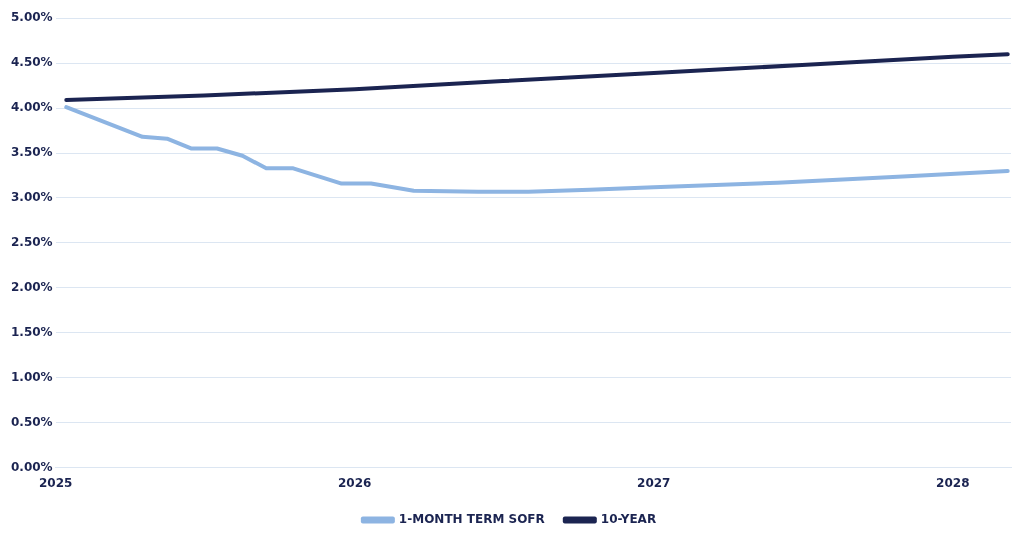 This screenshot has width=1023, height=544. What do you see at coordinates (471, 519) in the screenshot?
I see `legend-label: 1-MONTH TERM SOFR` at bounding box center [471, 519].